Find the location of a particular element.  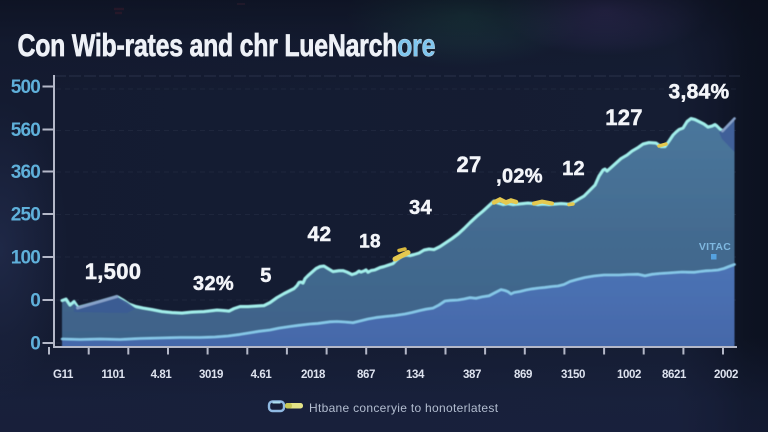

svg-text: 100 is located at coordinates (26, 258).